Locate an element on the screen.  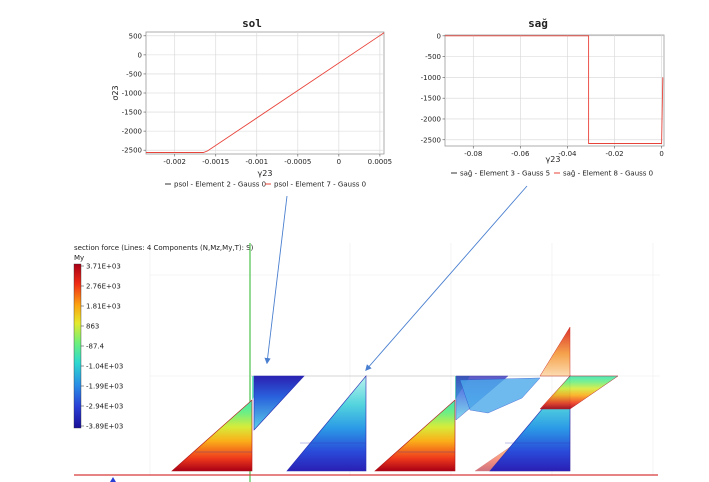
y-tick-label: 500 is located at coordinates (135, 36).